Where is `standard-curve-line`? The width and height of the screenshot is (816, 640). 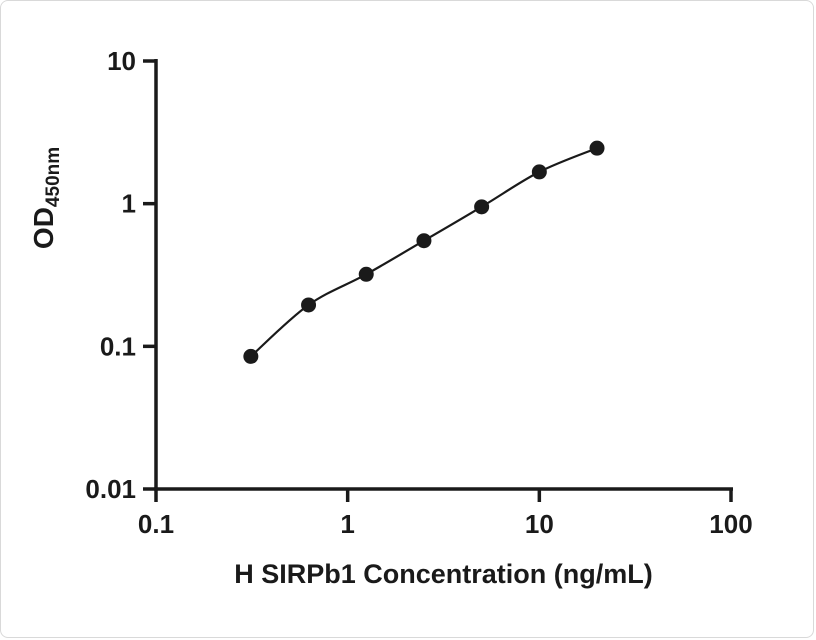
standard-curve-line is located at coordinates (424, 252).